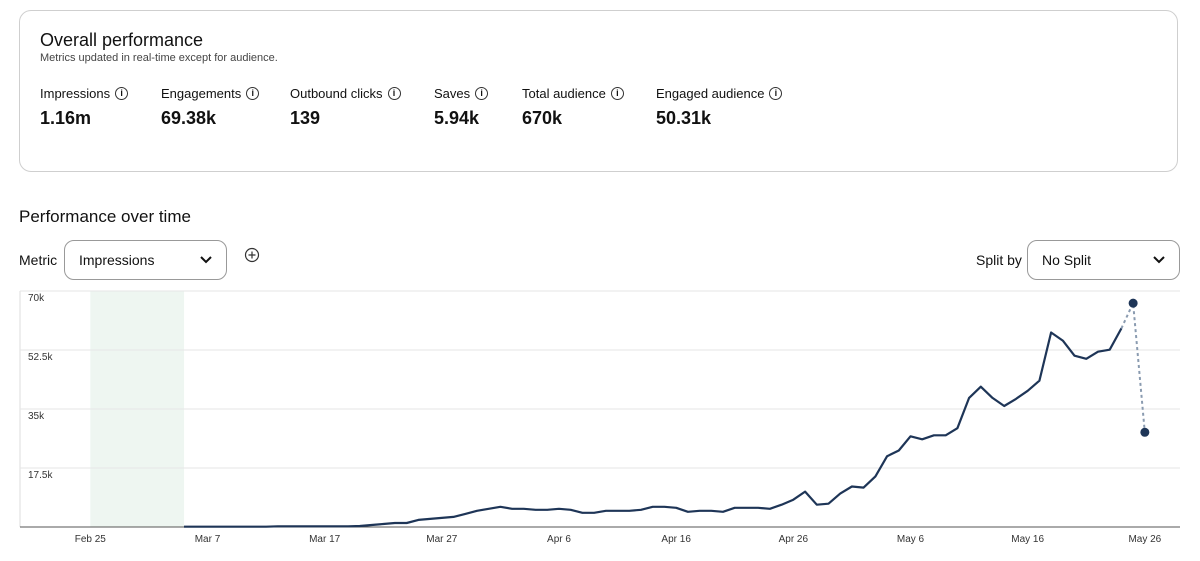 This screenshot has width=1200, height=561. I want to click on y-tick-label: 70k, so click(36, 298).